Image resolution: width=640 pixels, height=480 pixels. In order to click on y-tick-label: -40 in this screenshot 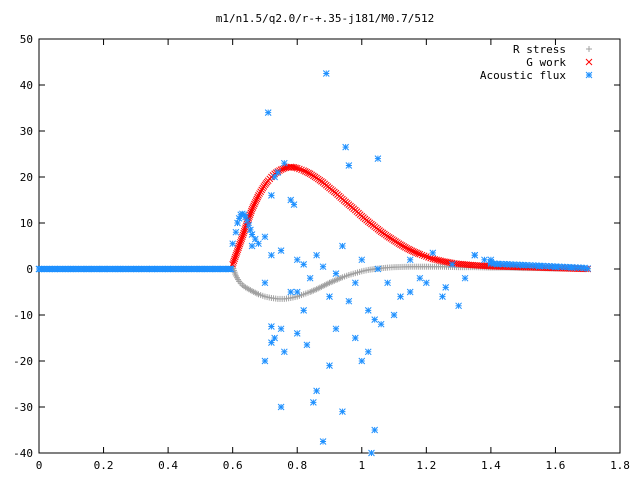, I will do `click(23, 453)`.